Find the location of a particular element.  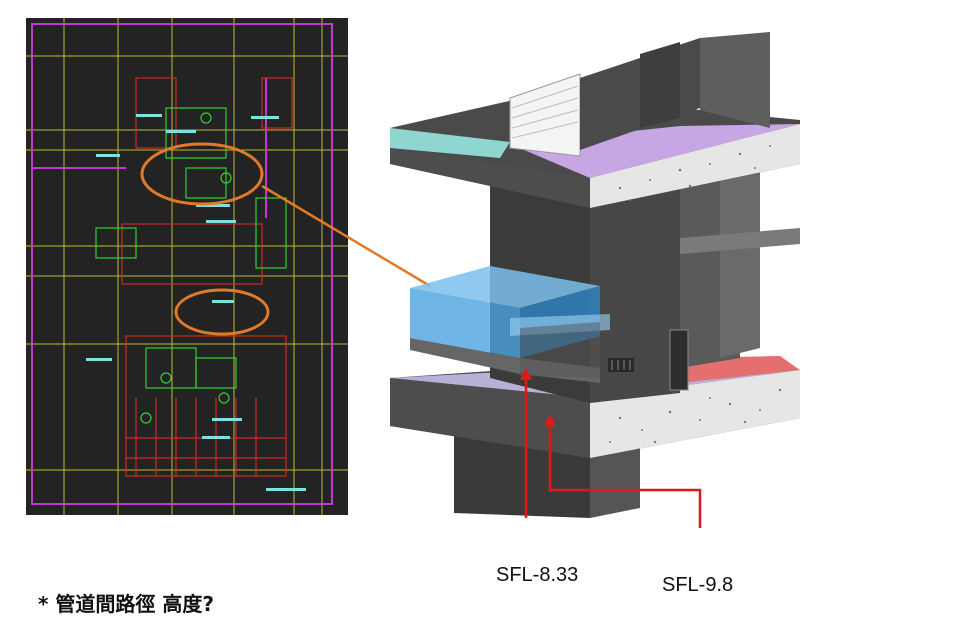

level-arrow-upper is located at coordinates (526, 443).